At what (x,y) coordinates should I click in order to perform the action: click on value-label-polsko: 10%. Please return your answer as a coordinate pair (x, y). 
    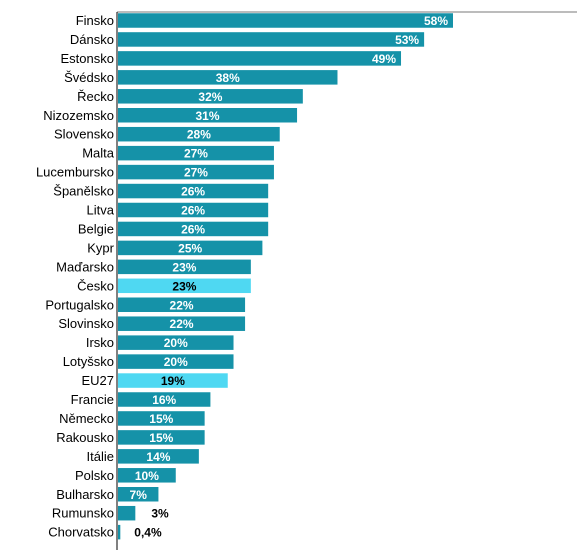
    Looking at the image, I should click on (147, 476).